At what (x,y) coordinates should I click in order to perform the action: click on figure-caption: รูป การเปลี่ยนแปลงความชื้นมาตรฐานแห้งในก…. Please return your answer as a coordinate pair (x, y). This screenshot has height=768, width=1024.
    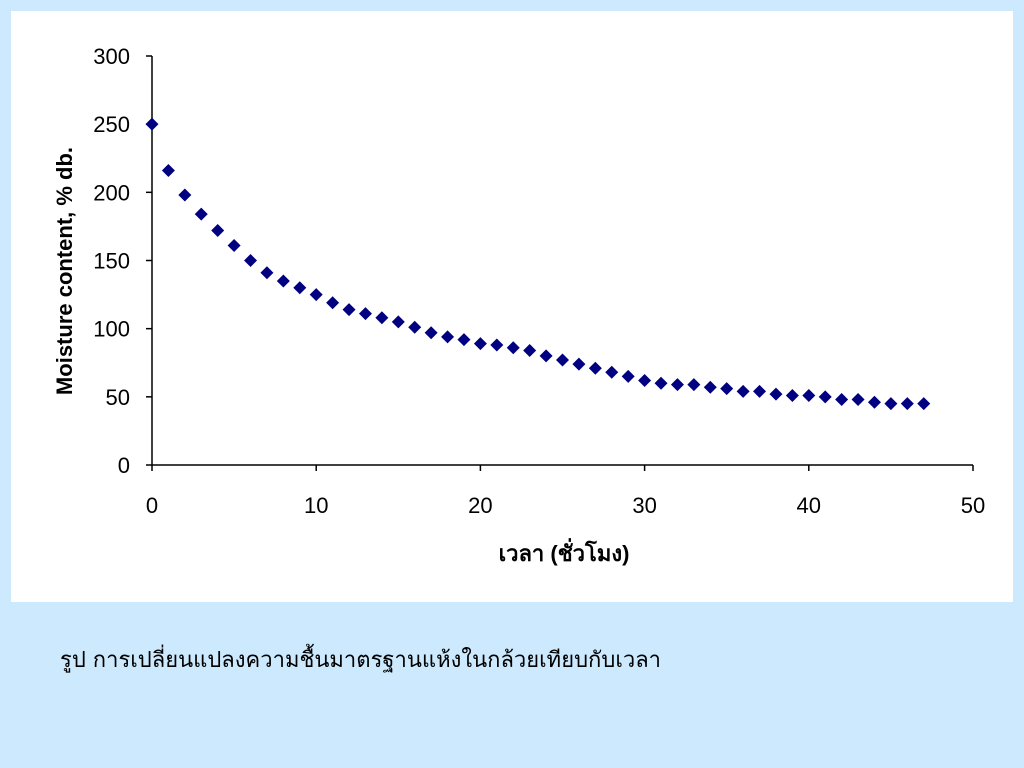
    Looking at the image, I should click on (361, 660).